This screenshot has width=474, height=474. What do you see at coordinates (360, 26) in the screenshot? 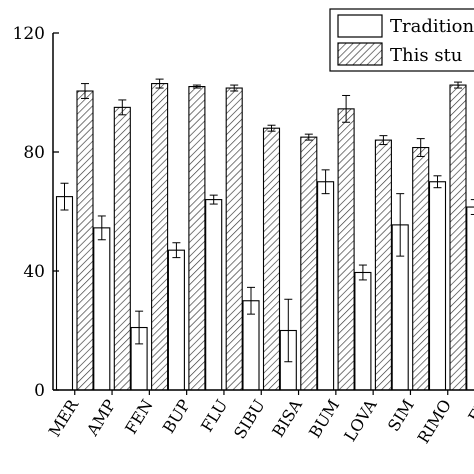
I see `legend-swatch-tradition` at bounding box center [360, 26].